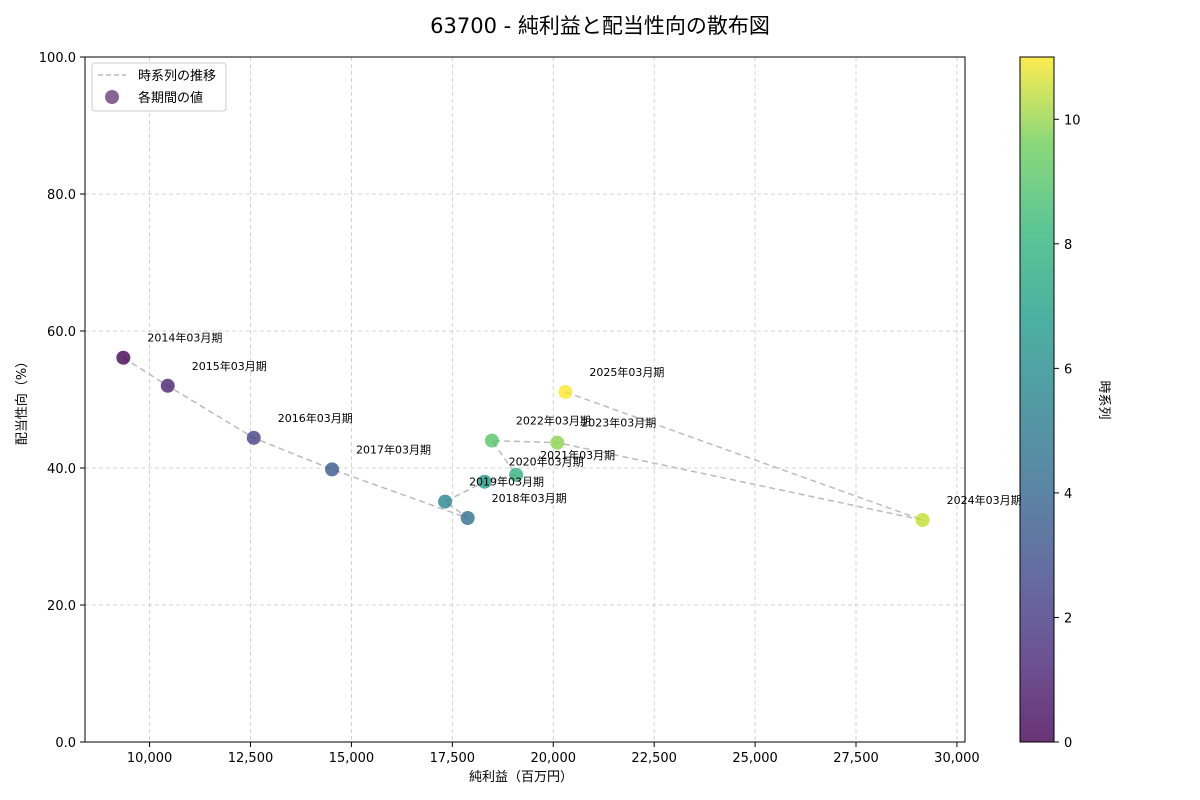 Image resolution: width=1200 pixels, height=800 pixels. Describe the element at coordinates (755, 758) in the screenshot. I see `x-tick-label: 25,000` at that location.